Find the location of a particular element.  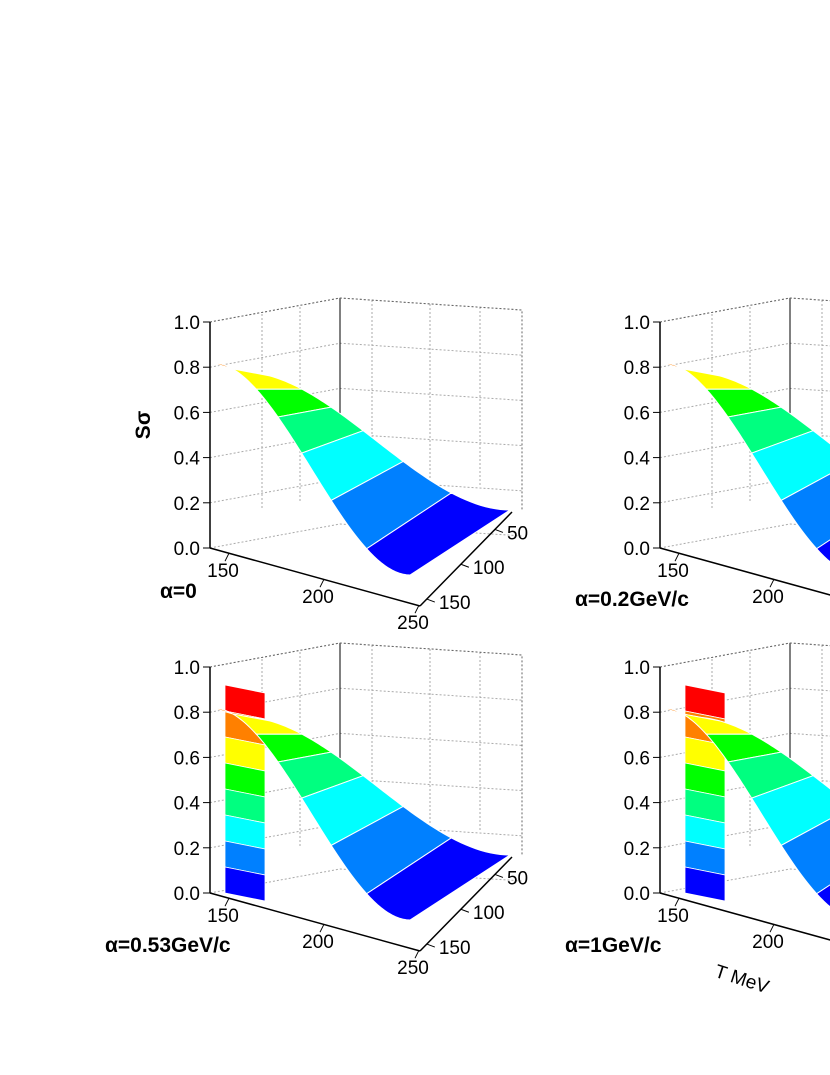

panel-label: α=1GeV/c is located at coordinates (613, 945).